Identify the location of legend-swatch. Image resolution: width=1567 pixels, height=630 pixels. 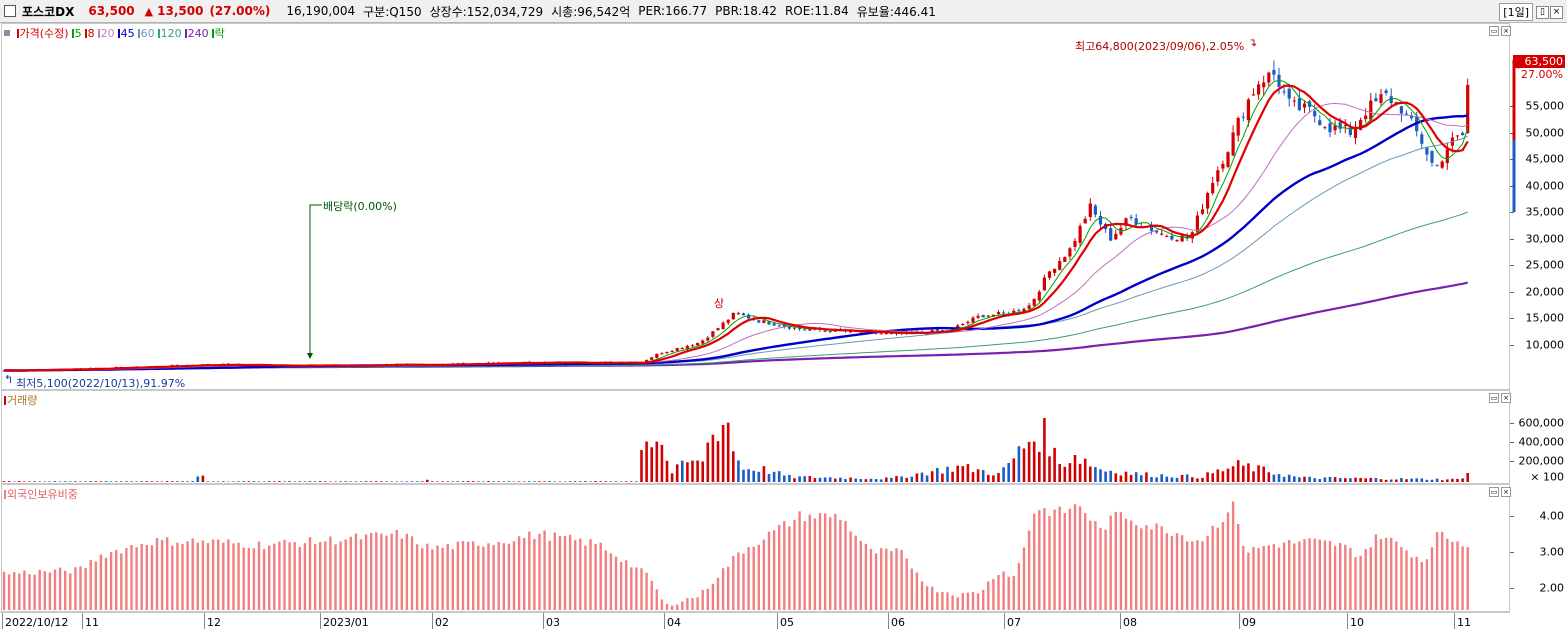
(212, 33).